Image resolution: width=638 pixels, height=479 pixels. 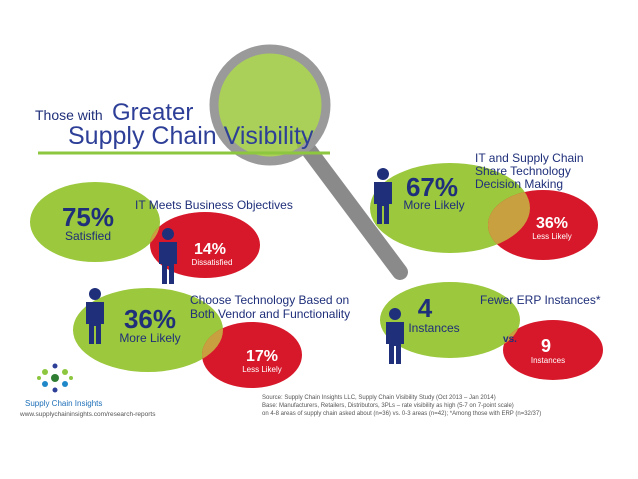 I want to click on magnifier-handle, so click(x=352, y=208).